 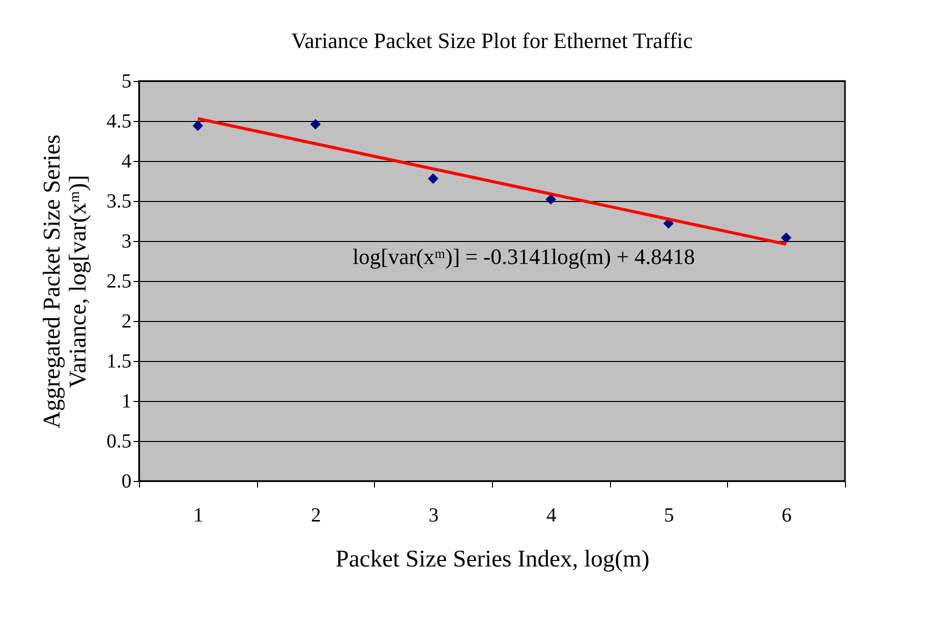 I want to click on y-tick-label: 3, so click(x=127, y=241).